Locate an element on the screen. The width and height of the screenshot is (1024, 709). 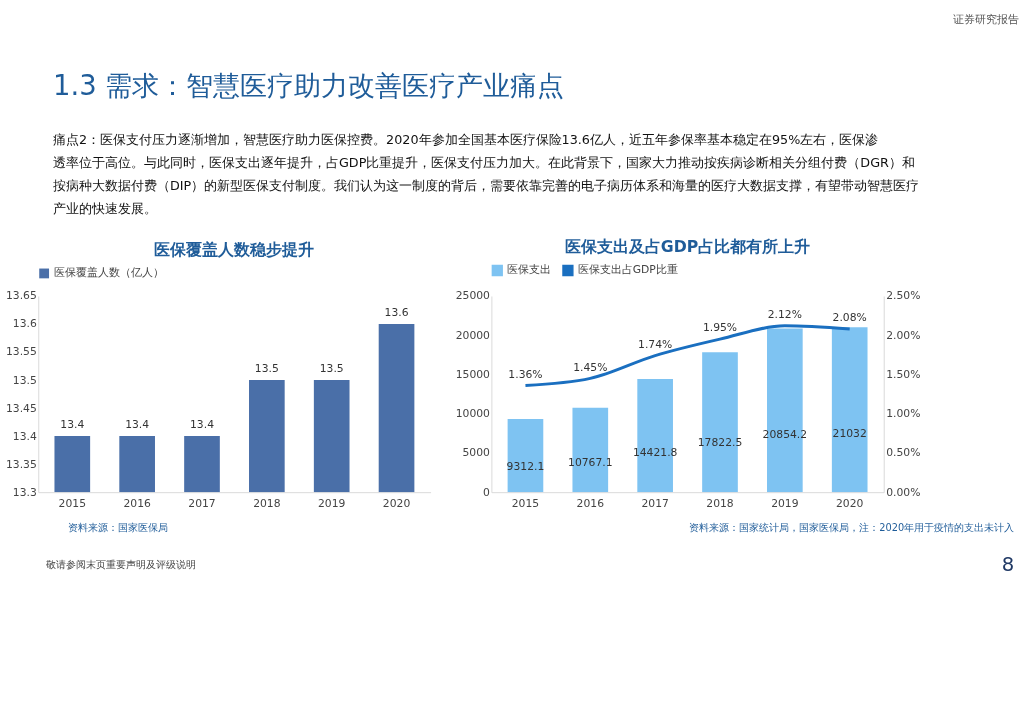
legend-label: 医保支出 is located at coordinates (529, 270).